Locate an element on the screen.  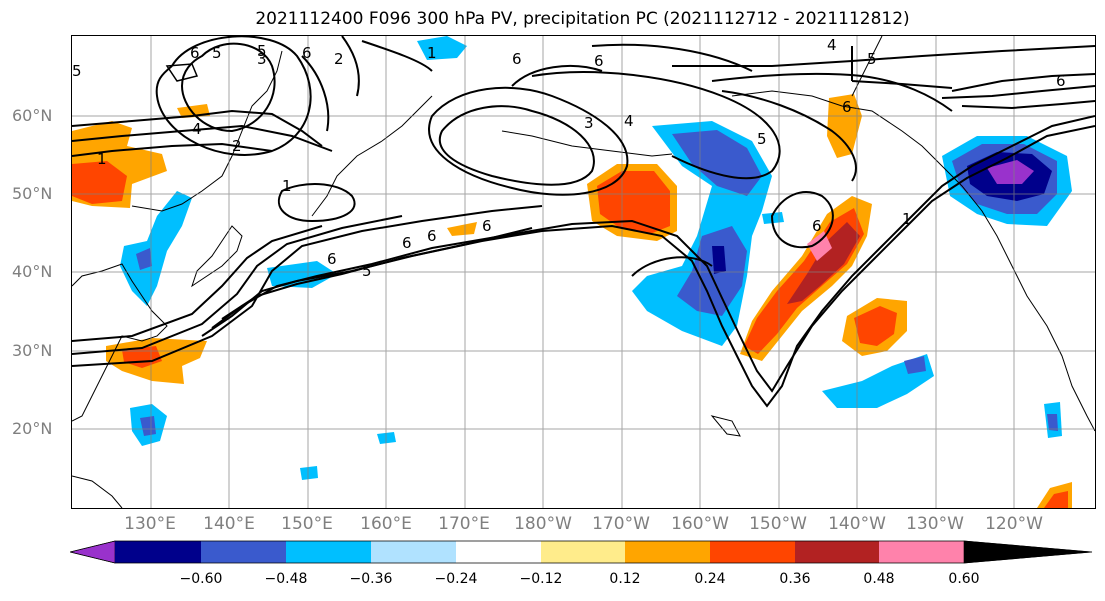
lon-label: 160°E is located at coordinates (386, 524).